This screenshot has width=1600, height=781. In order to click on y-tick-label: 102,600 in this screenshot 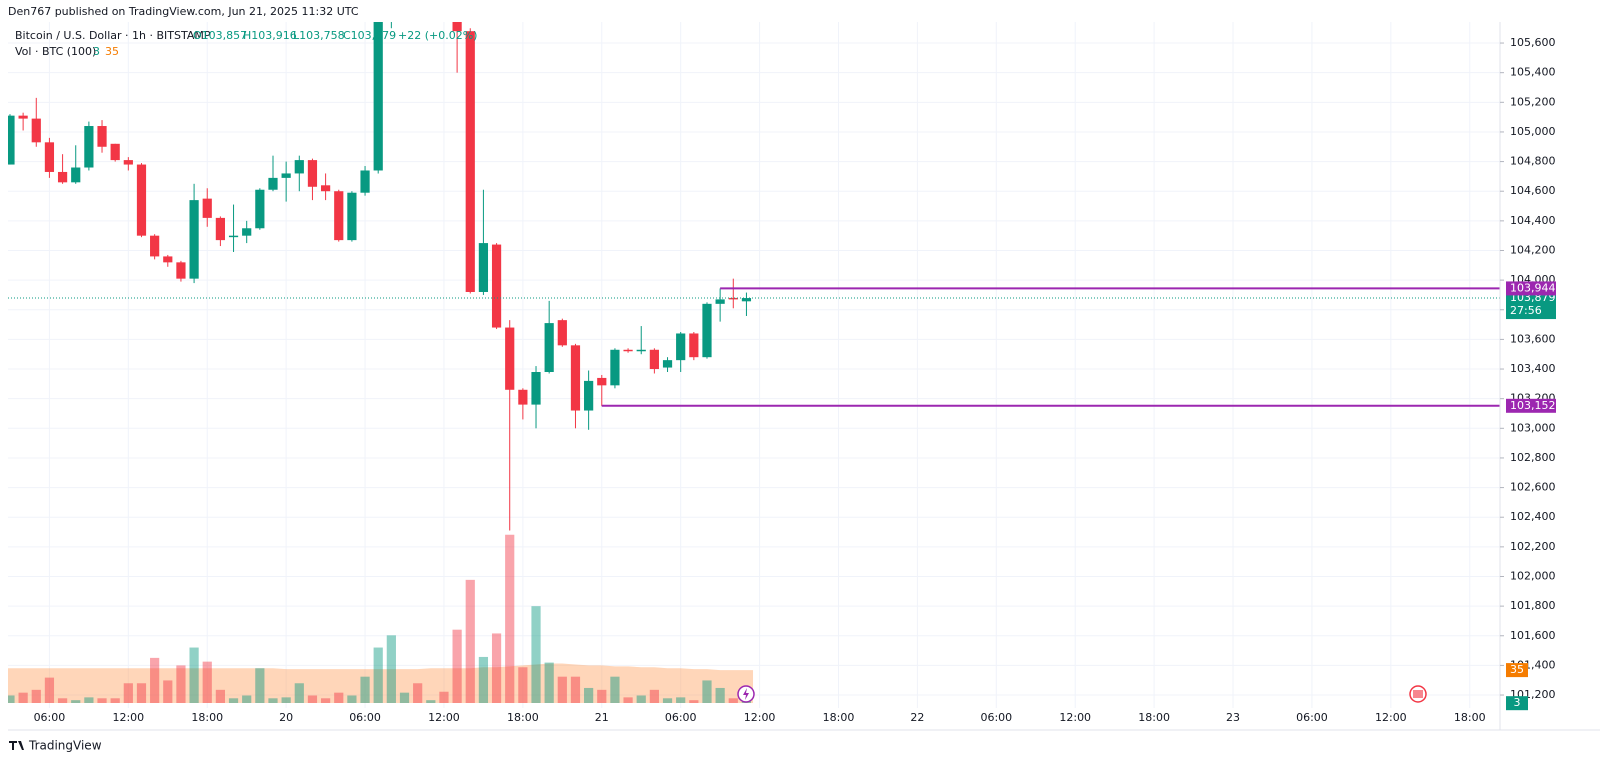, I will do `click(1533, 487)`.